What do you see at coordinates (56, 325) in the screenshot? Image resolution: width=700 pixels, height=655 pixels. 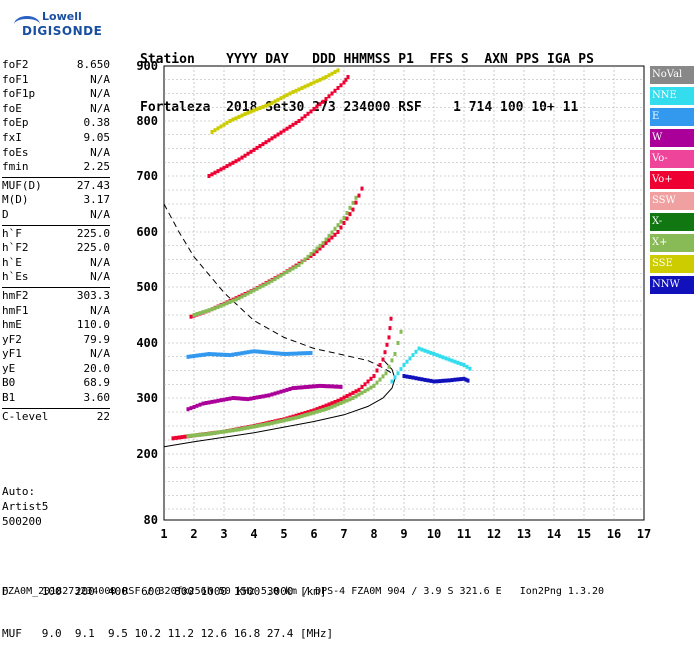 I see `param-row: hmE 110.0` at bounding box center [56, 325].